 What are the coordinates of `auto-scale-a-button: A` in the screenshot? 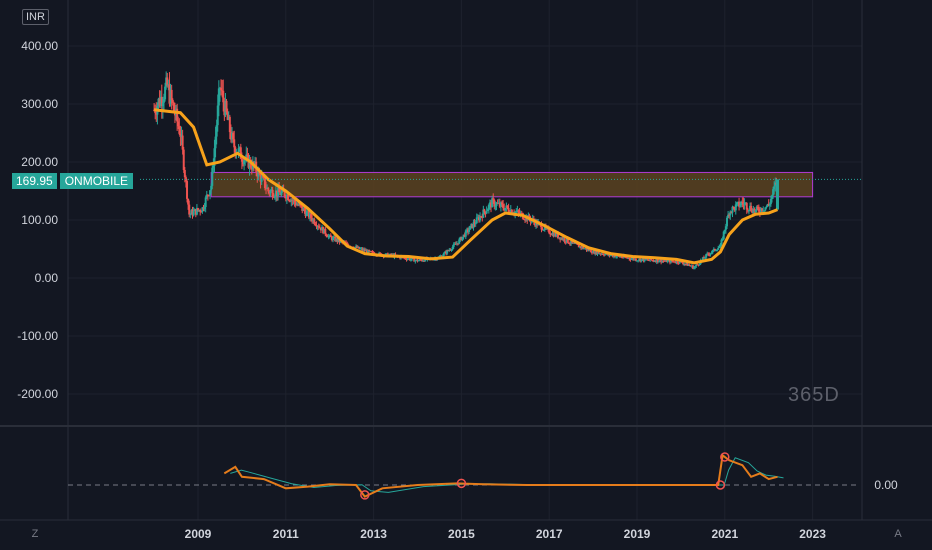 It's located at (898, 534).